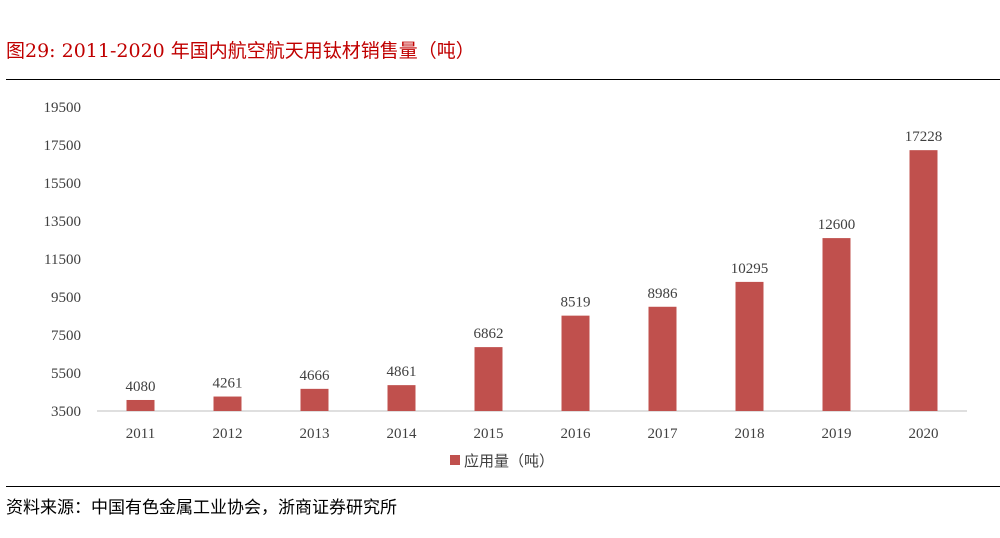  Describe the element at coordinates (228, 384) in the screenshot. I see `data-label: 4261` at that location.